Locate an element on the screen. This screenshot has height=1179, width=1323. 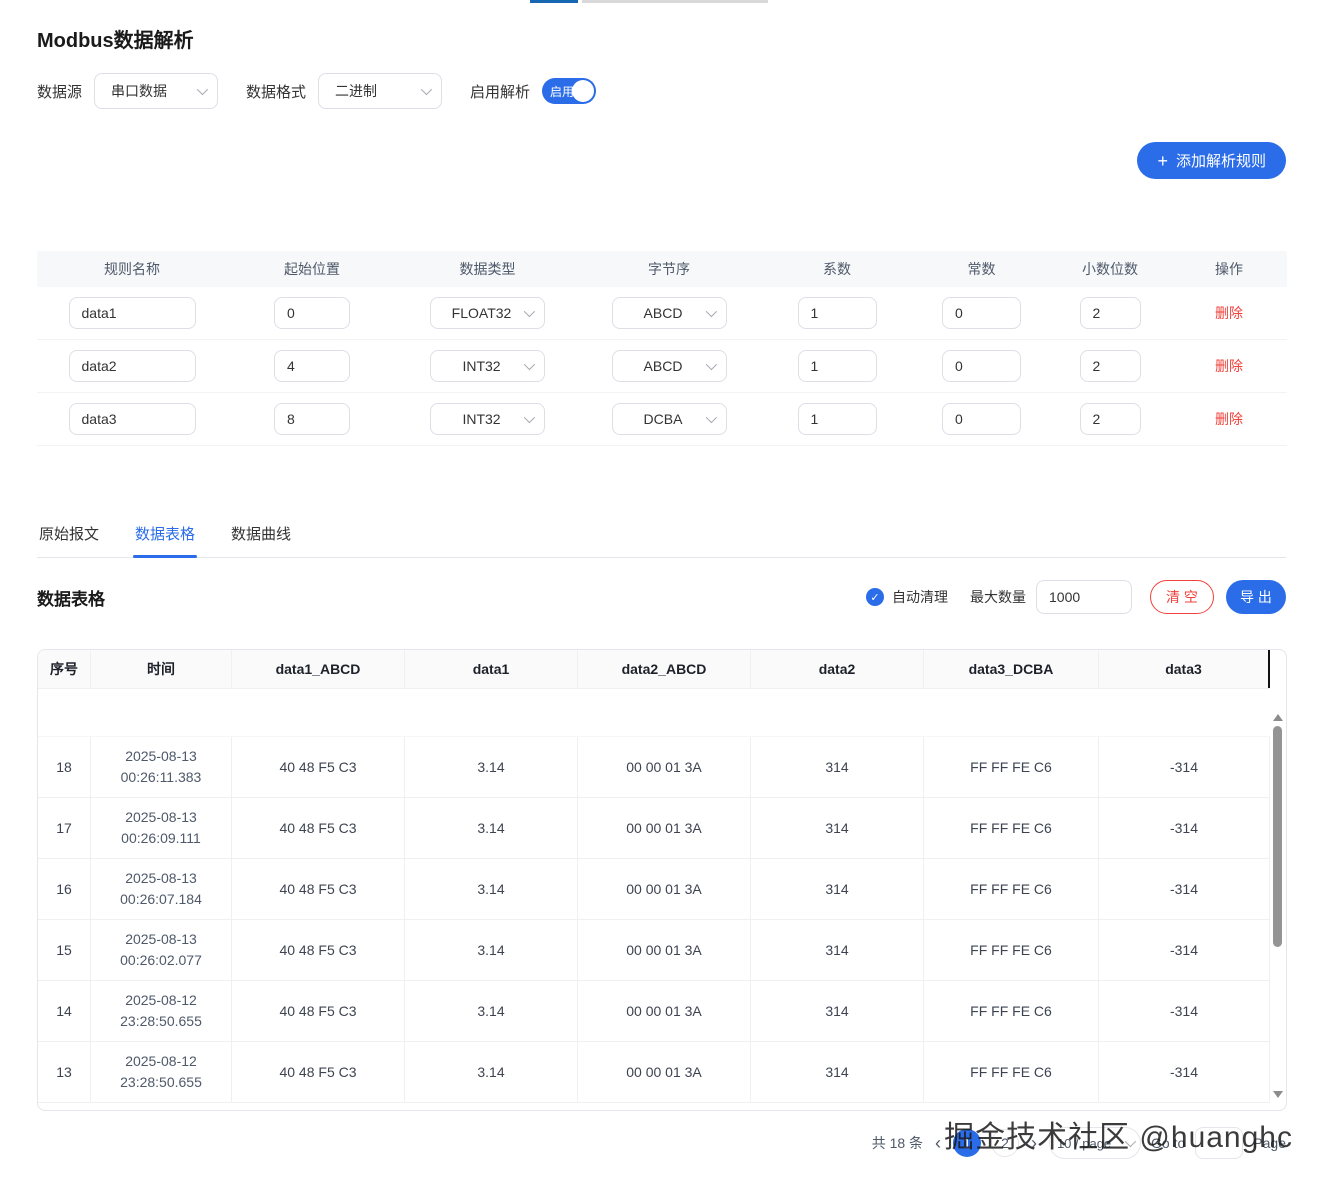
cell-time: 2025-08-13 00:26:07.184 is located at coordinates (161, 889).